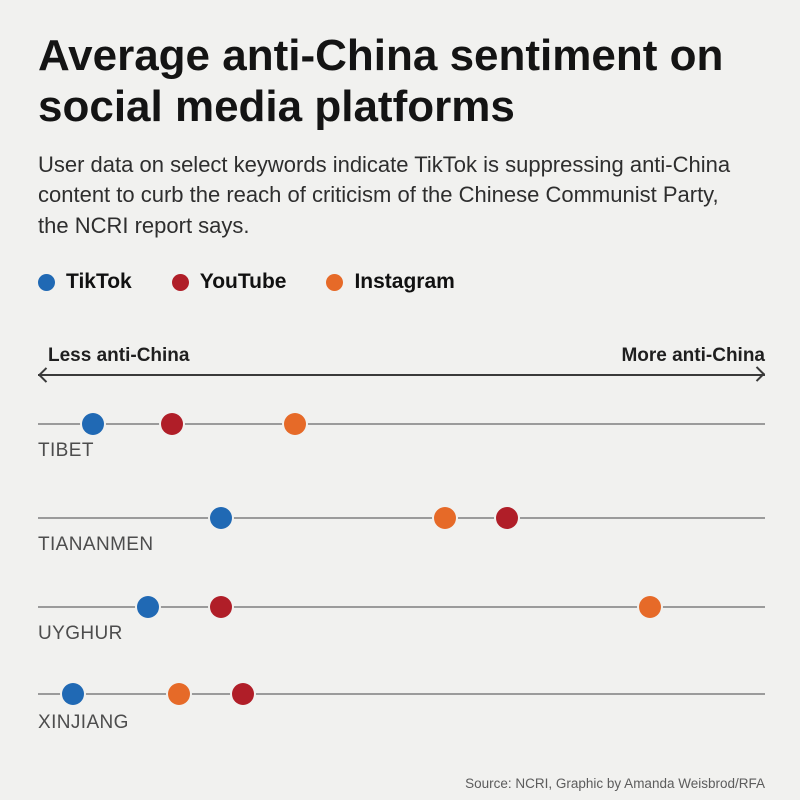  Describe the element at coordinates (693, 355) in the screenshot. I see `axis-label-more: More anti-China` at that location.